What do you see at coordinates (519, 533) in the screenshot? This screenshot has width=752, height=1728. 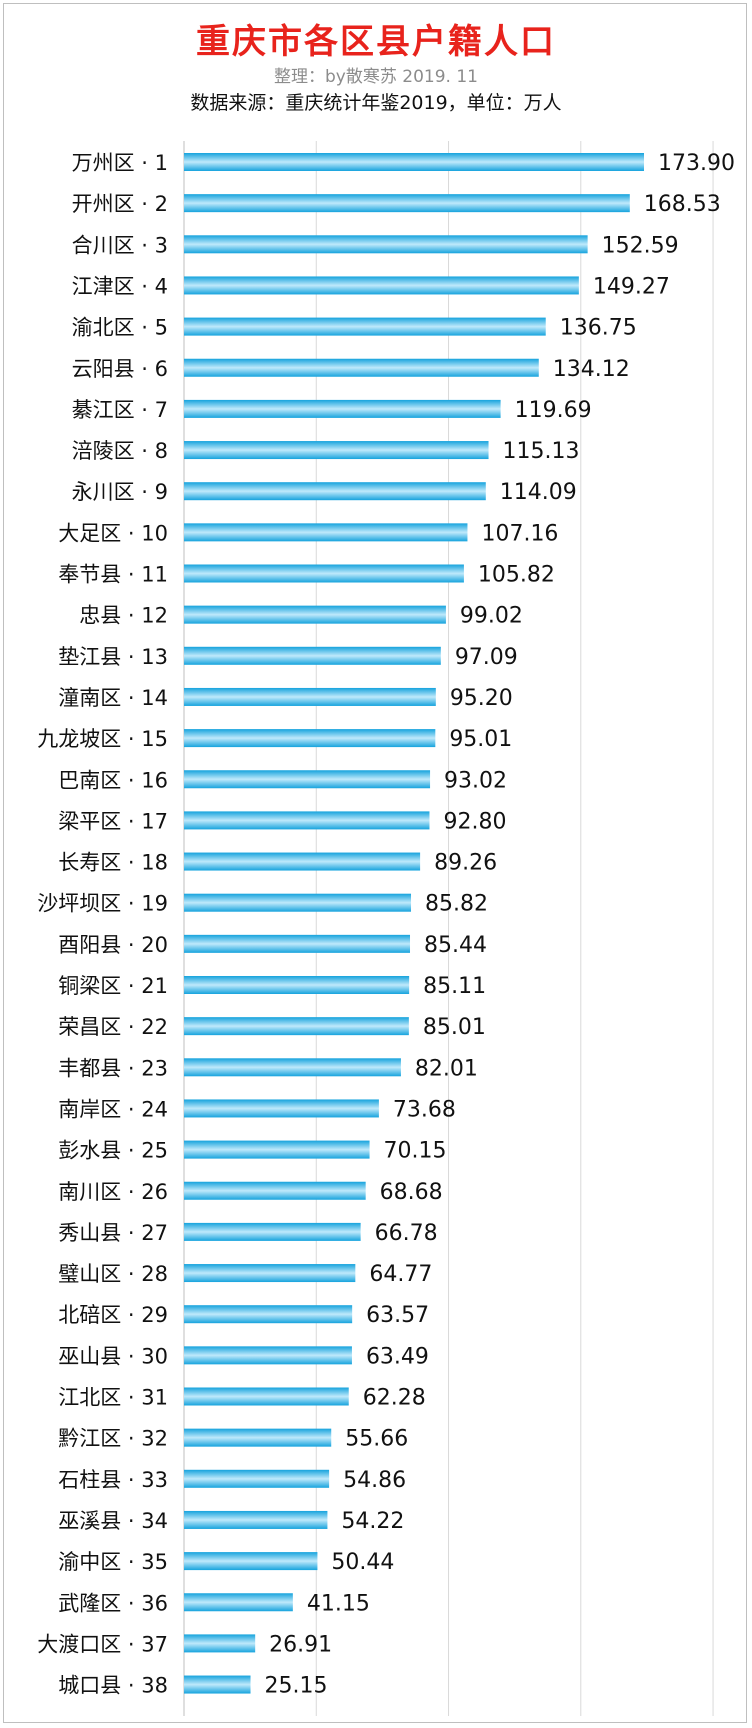 I see `value-label-10: 107.16` at bounding box center [519, 533].